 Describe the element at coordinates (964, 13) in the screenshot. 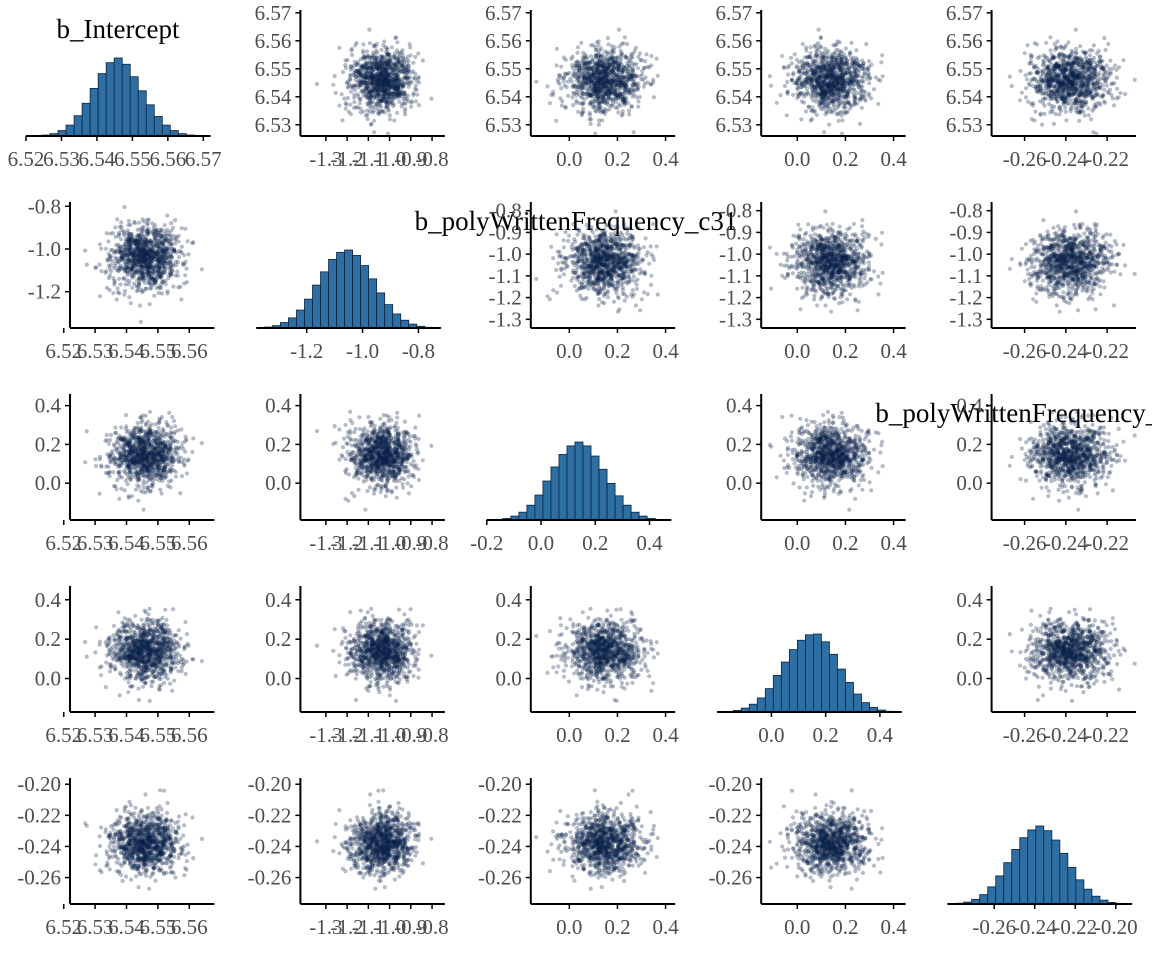

I see `y-tick-label: 6.57` at that location.